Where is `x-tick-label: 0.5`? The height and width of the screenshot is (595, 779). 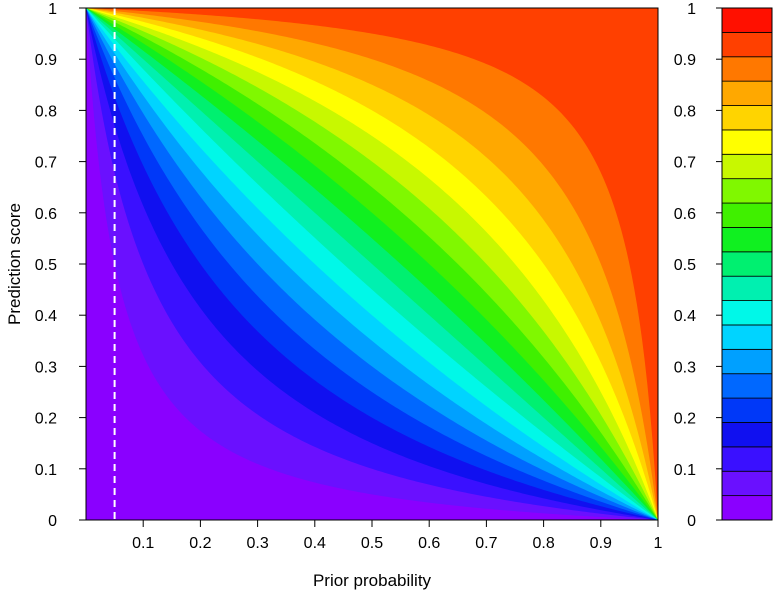 x-tick-label: 0.5 is located at coordinates (372, 543).